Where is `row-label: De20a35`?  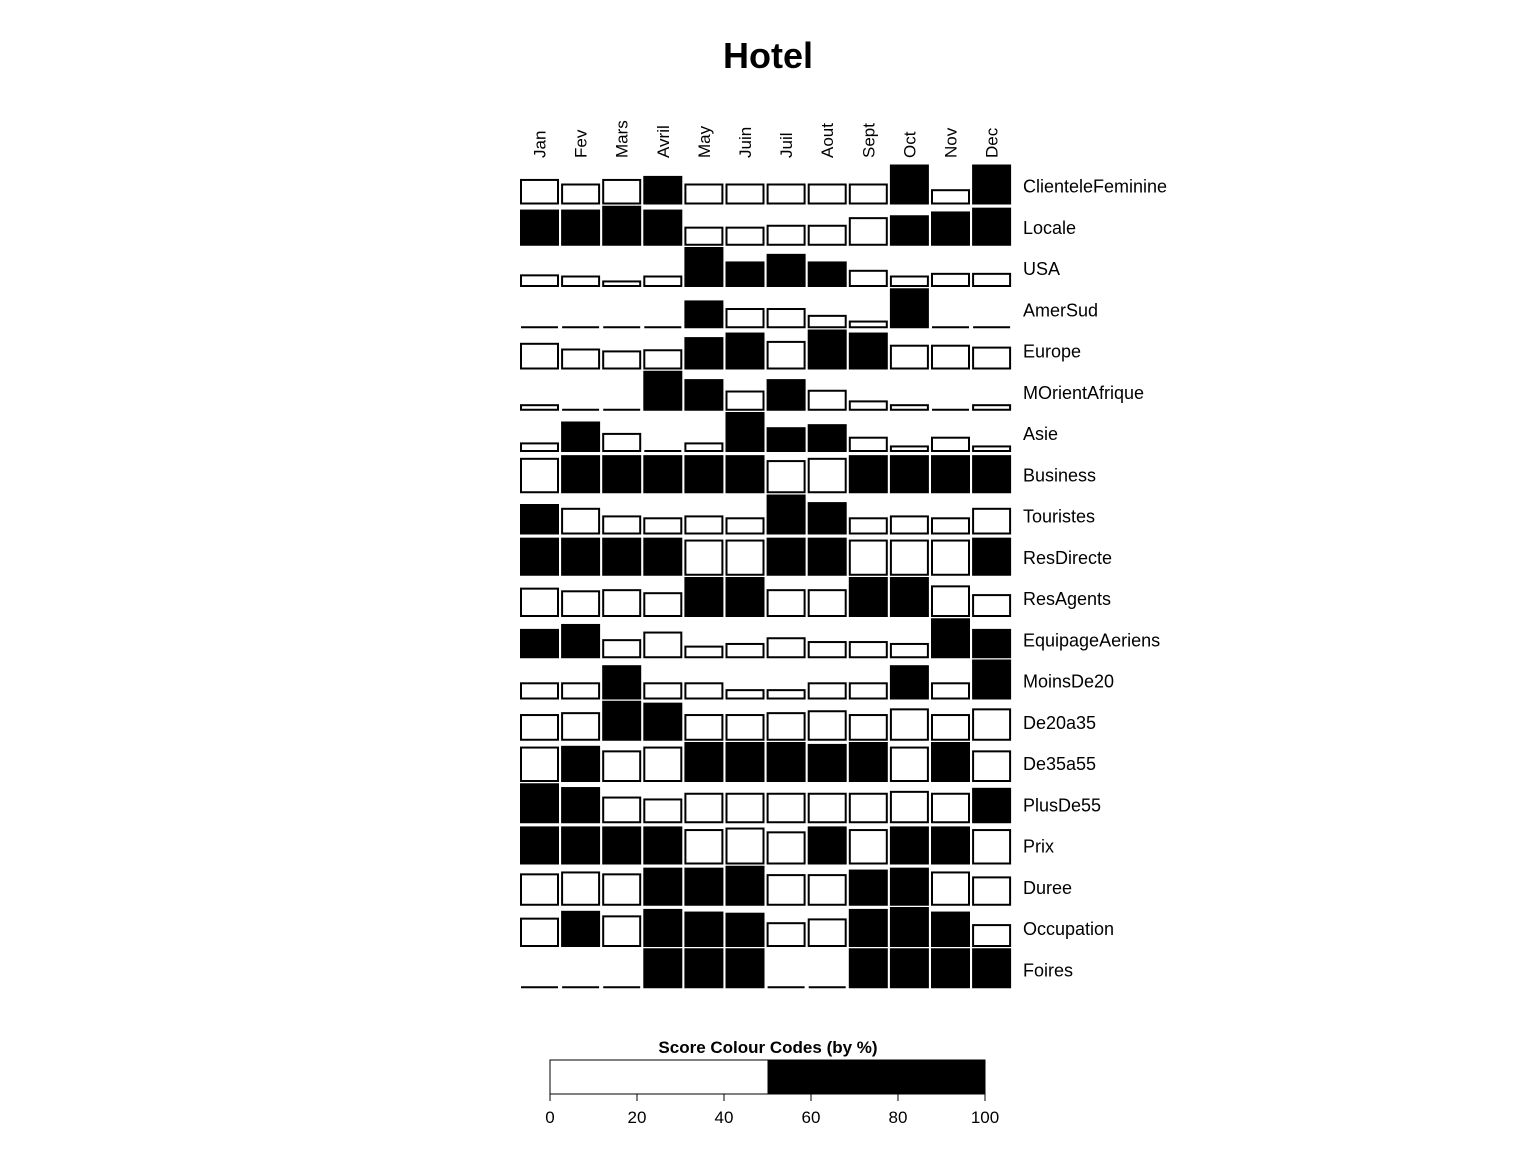
row-label: De20a35 is located at coordinates (1059, 723).